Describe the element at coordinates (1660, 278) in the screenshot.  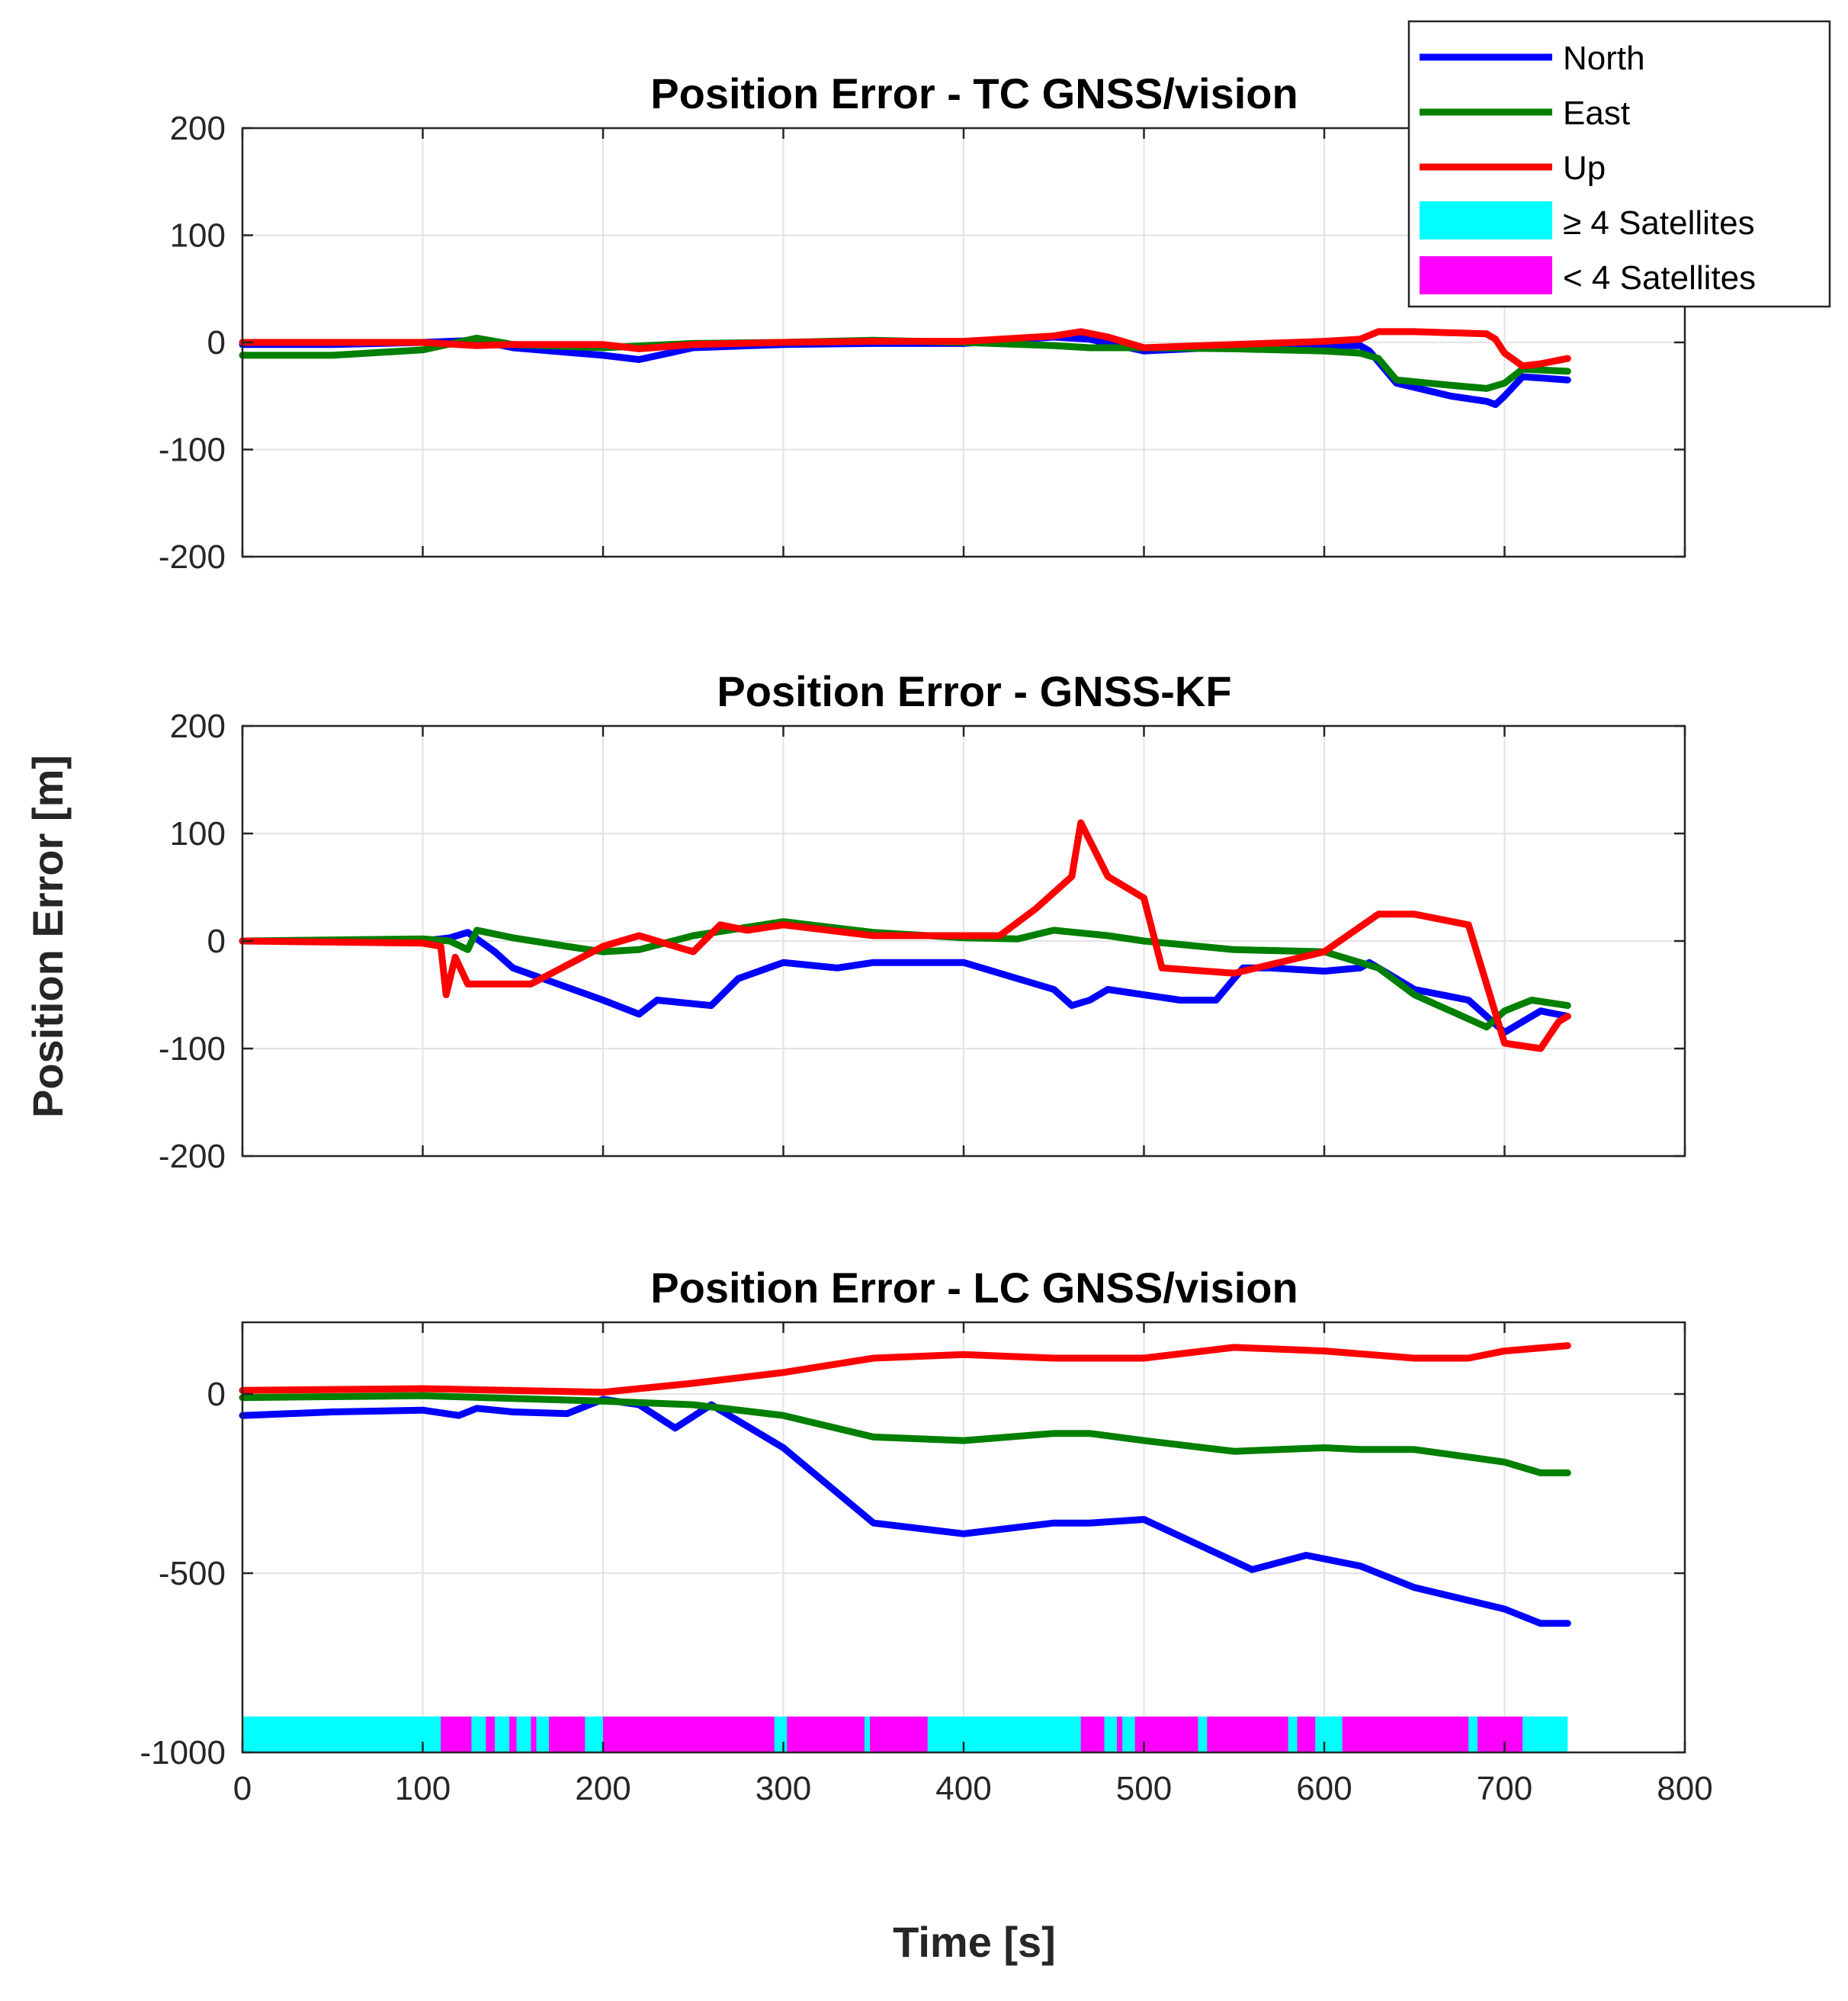
I see `legend-label: < 4 Satellites` at that location.